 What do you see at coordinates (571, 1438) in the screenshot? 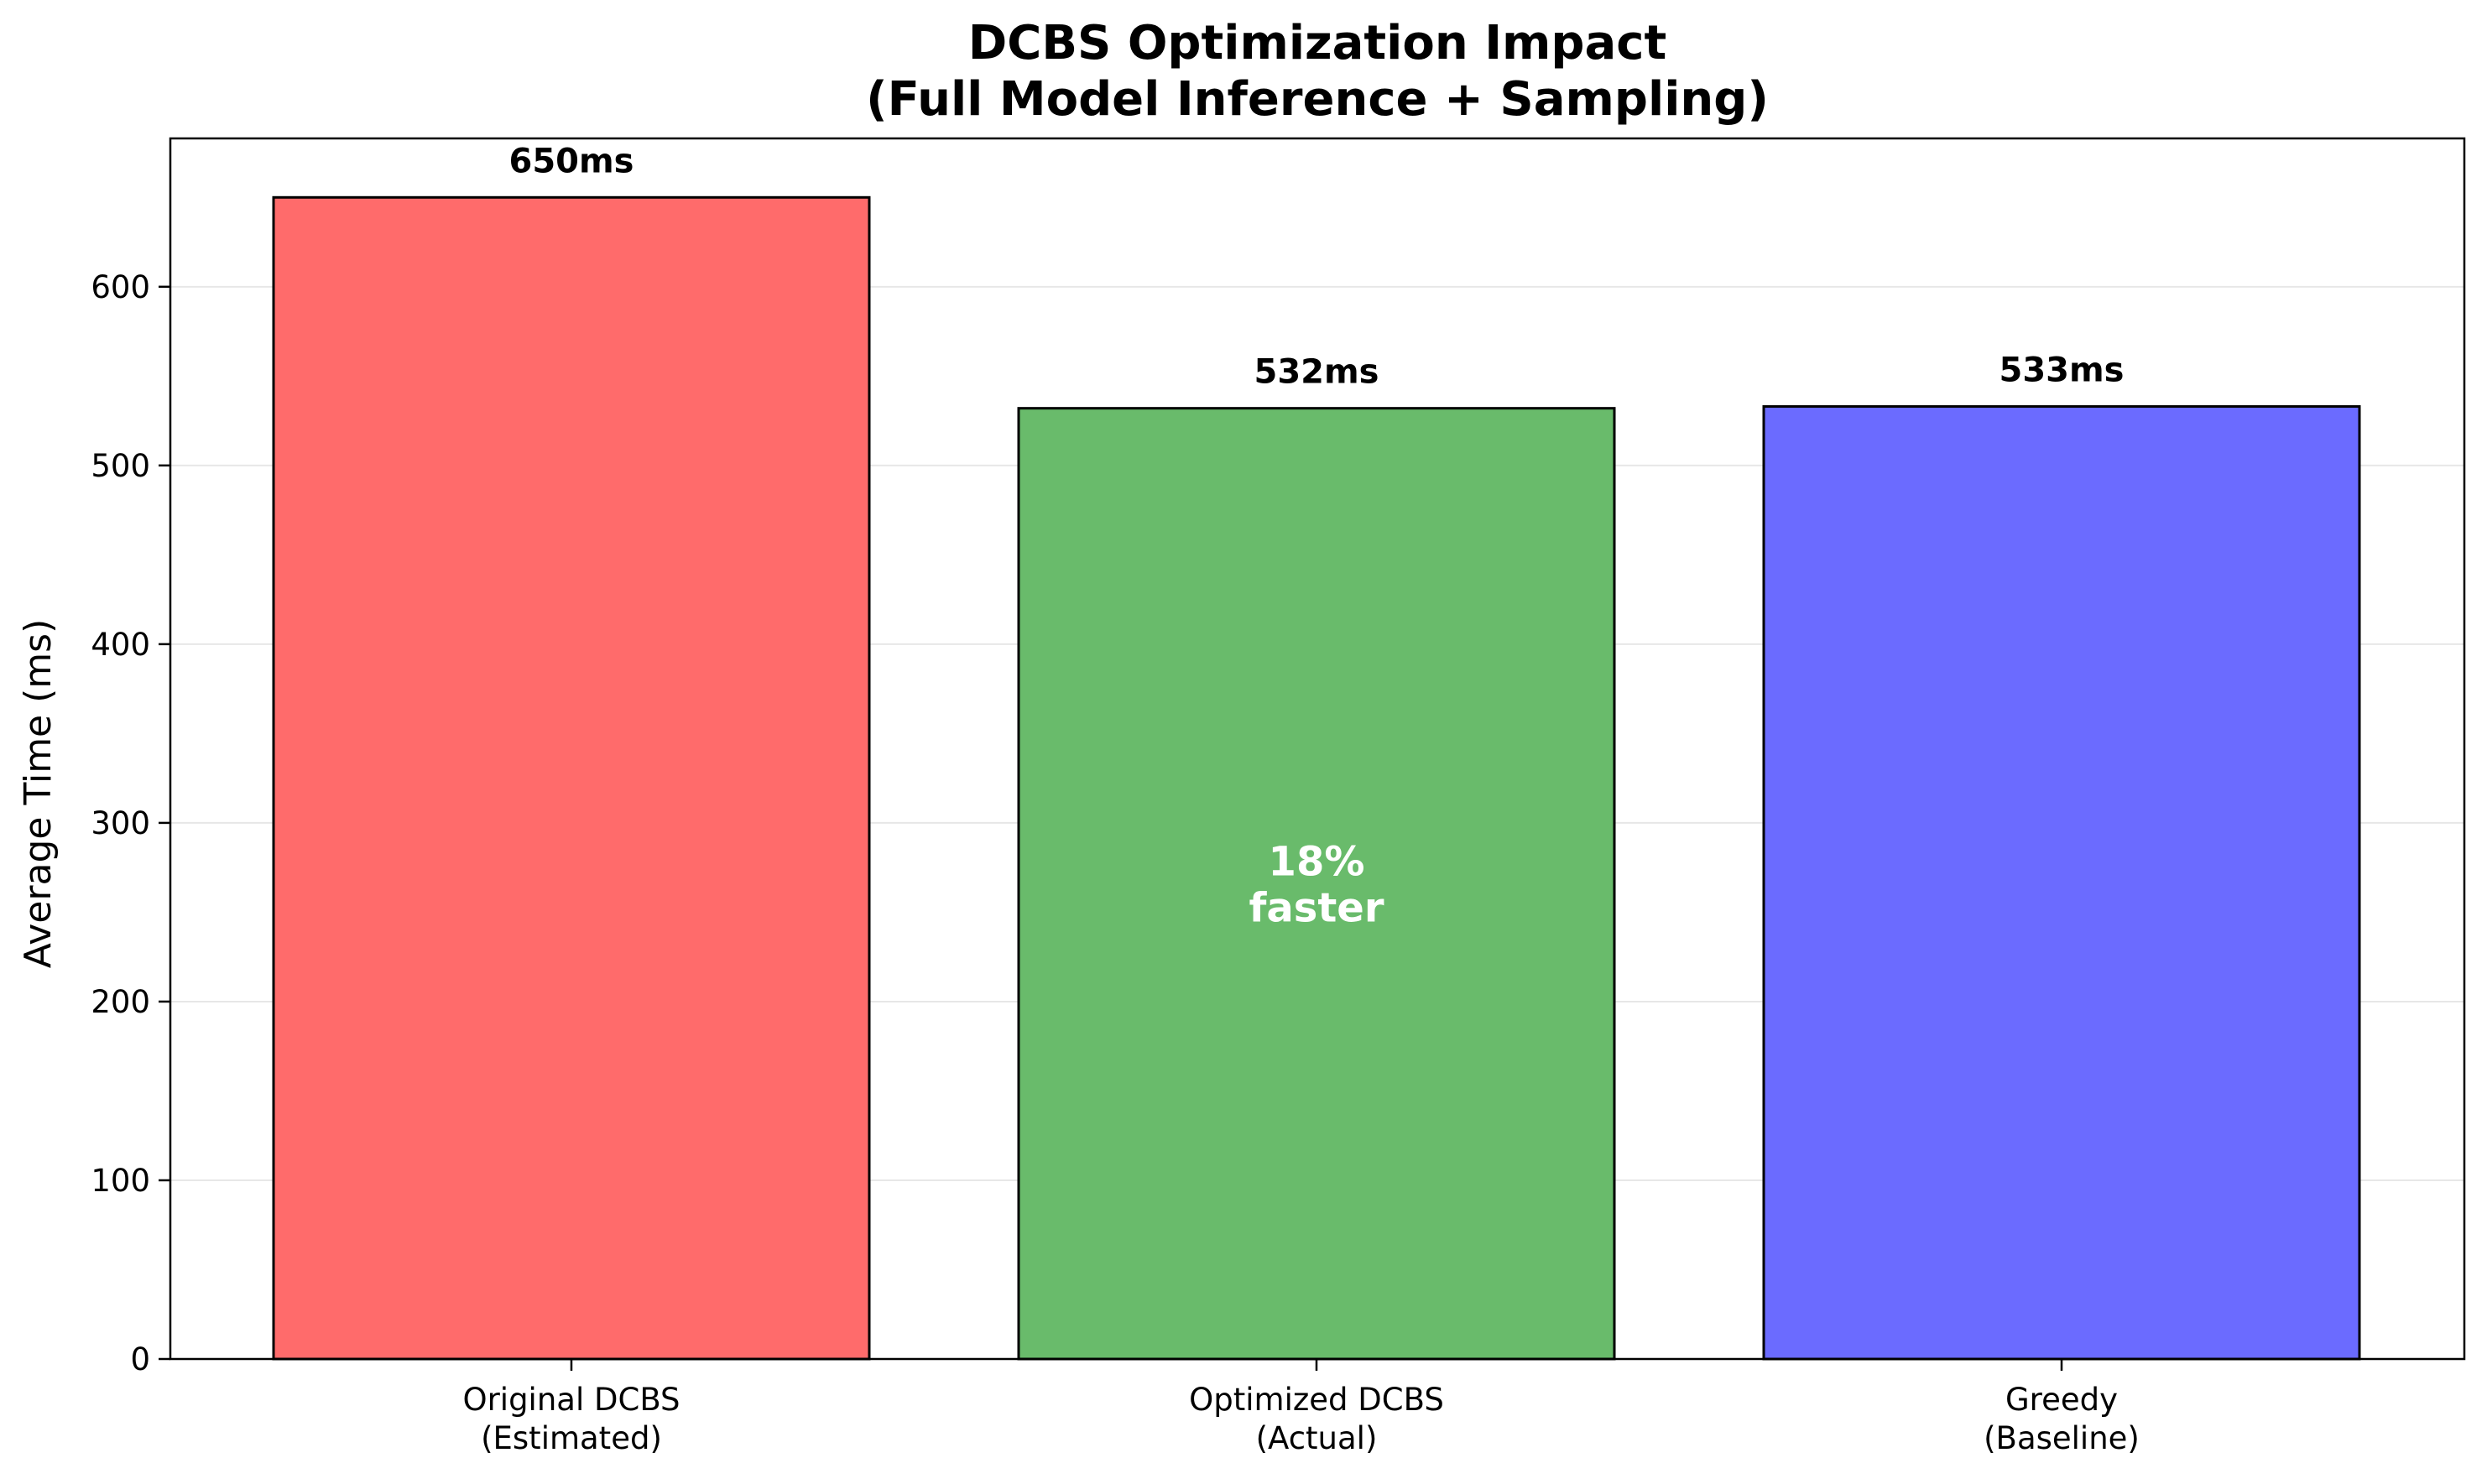
I see `x-tick-label: (Estimated)` at bounding box center [571, 1438].